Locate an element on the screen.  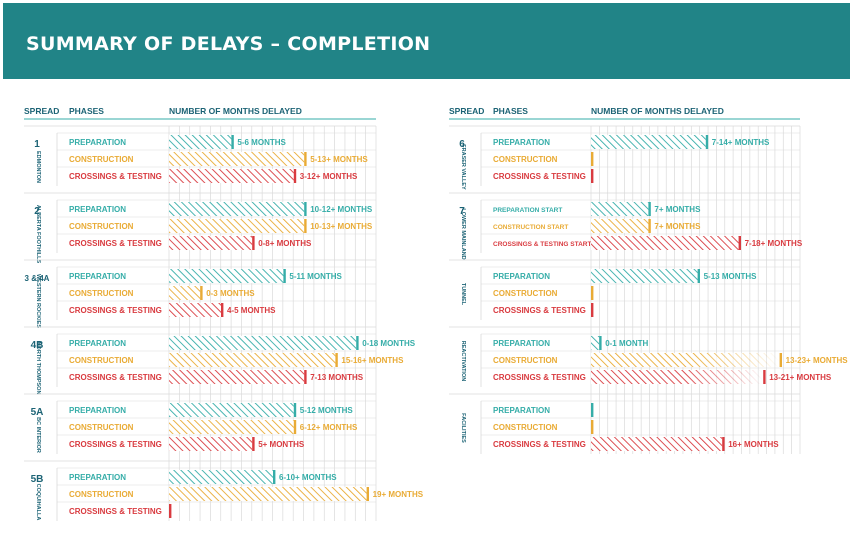
spread-location: BC INTERIOR is located at coordinates (38, 435).